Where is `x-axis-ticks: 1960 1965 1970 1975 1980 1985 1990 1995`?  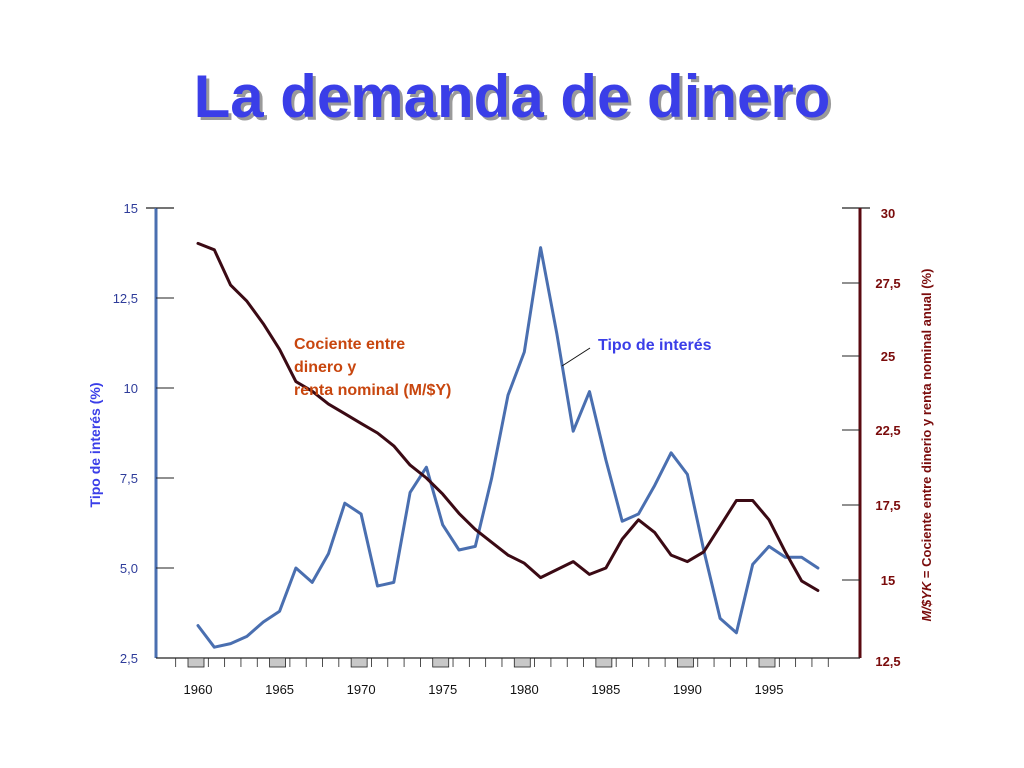 x-axis-ticks: 1960 1965 1970 1975 1980 1985 1990 1995 is located at coordinates (502, 677).